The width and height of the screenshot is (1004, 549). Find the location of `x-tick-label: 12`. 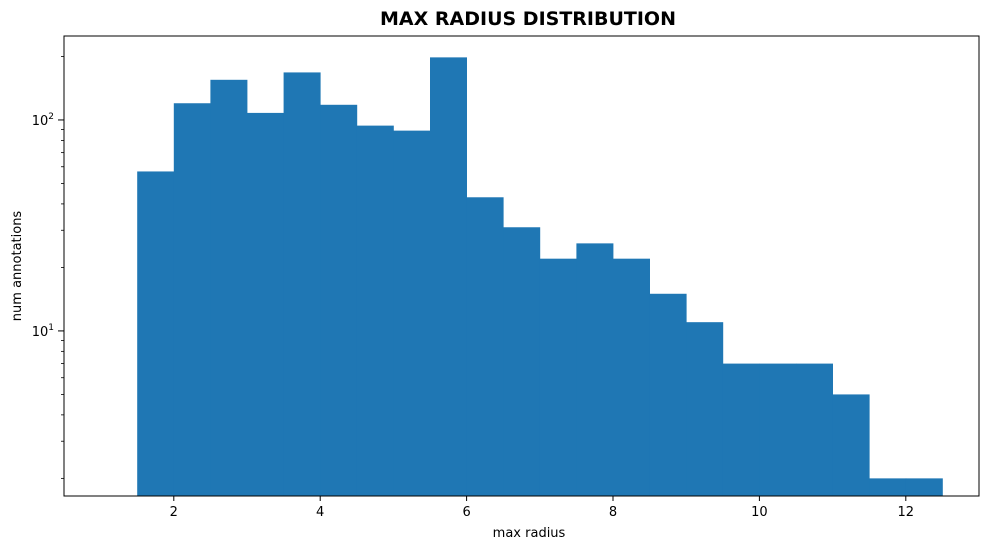

x-tick-label: 12 is located at coordinates (906, 512).